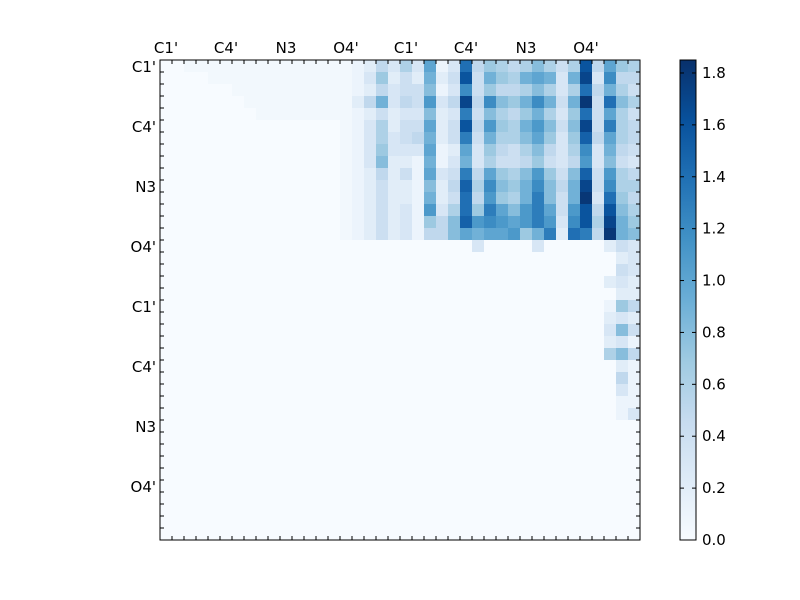  I want to click on y-tick-label: C1', so click(144, 67).